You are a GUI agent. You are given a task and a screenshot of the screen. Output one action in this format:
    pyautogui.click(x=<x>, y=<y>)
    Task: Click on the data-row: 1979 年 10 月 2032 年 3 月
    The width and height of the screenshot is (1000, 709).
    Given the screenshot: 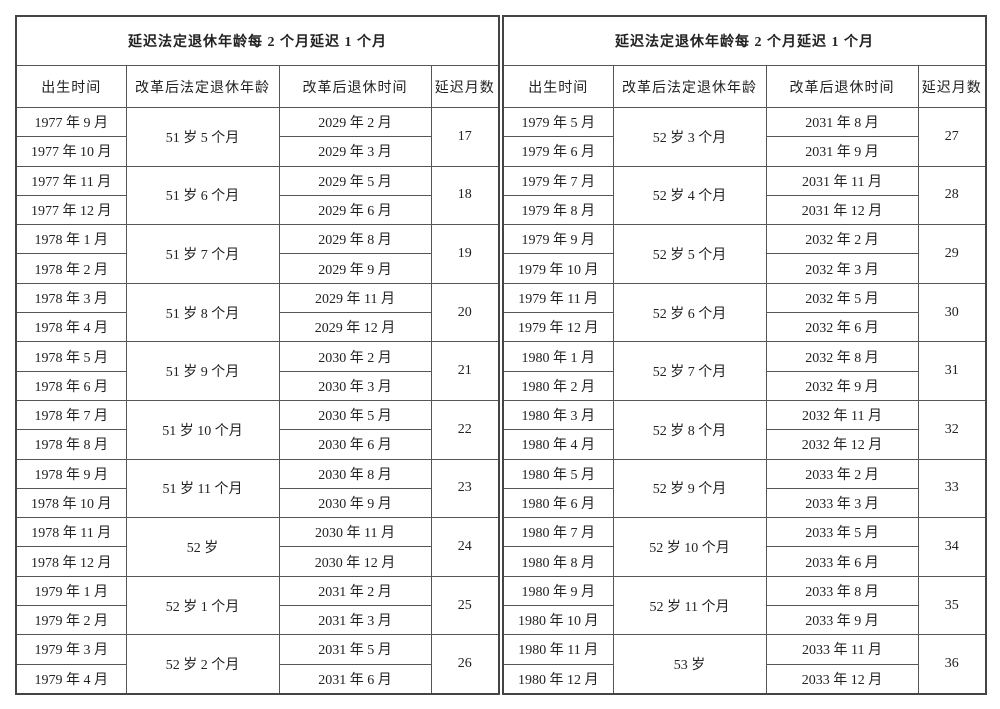 What is the action you would take?
    pyautogui.click(x=744, y=268)
    